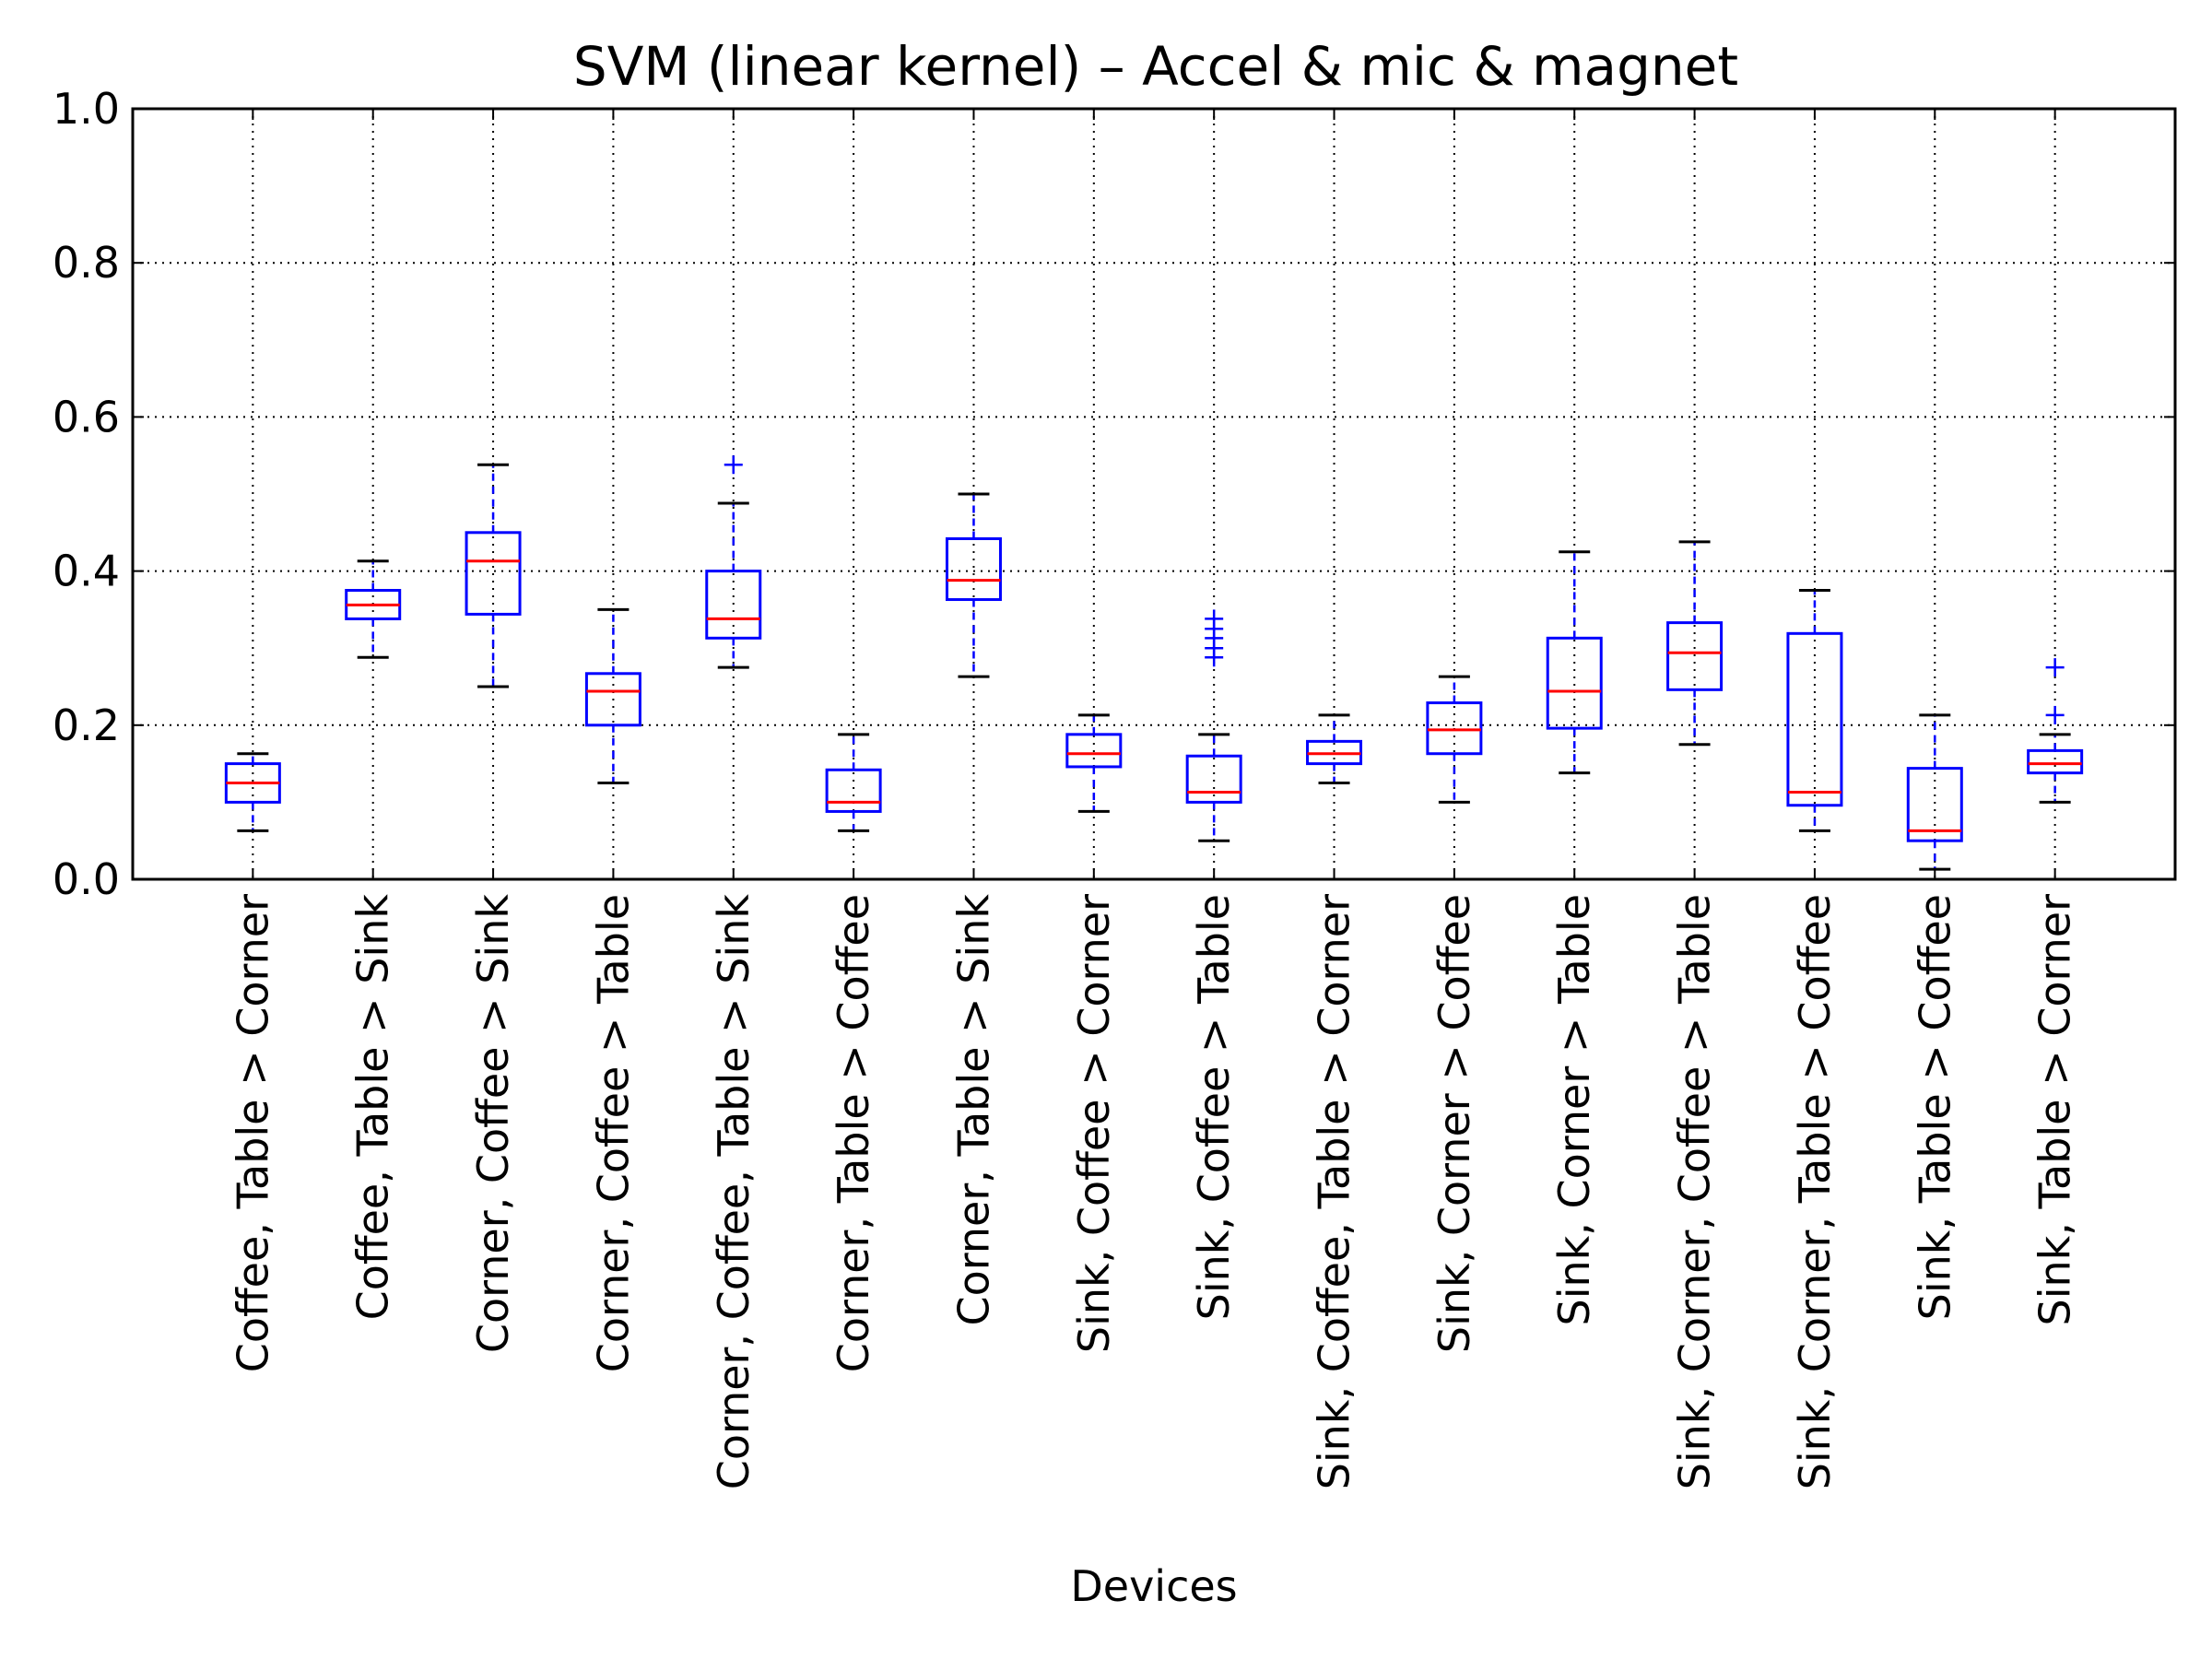 The image size is (2212, 1659). What do you see at coordinates (2055, 1110) in the screenshot?
I see `x-tick-label: Sink, Table > Corner` at bounding box center [2055, 1110].